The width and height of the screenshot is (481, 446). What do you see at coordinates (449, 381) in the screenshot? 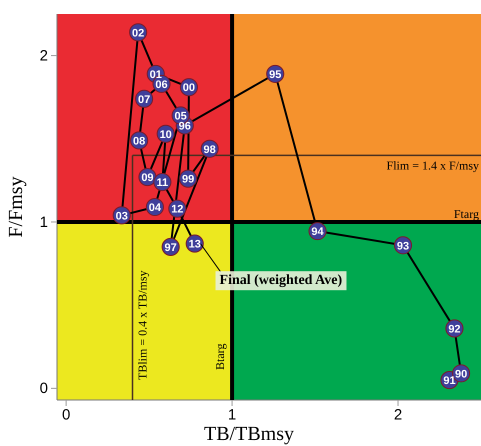
I see `annotation: 91` at bounding box center [449, 381].